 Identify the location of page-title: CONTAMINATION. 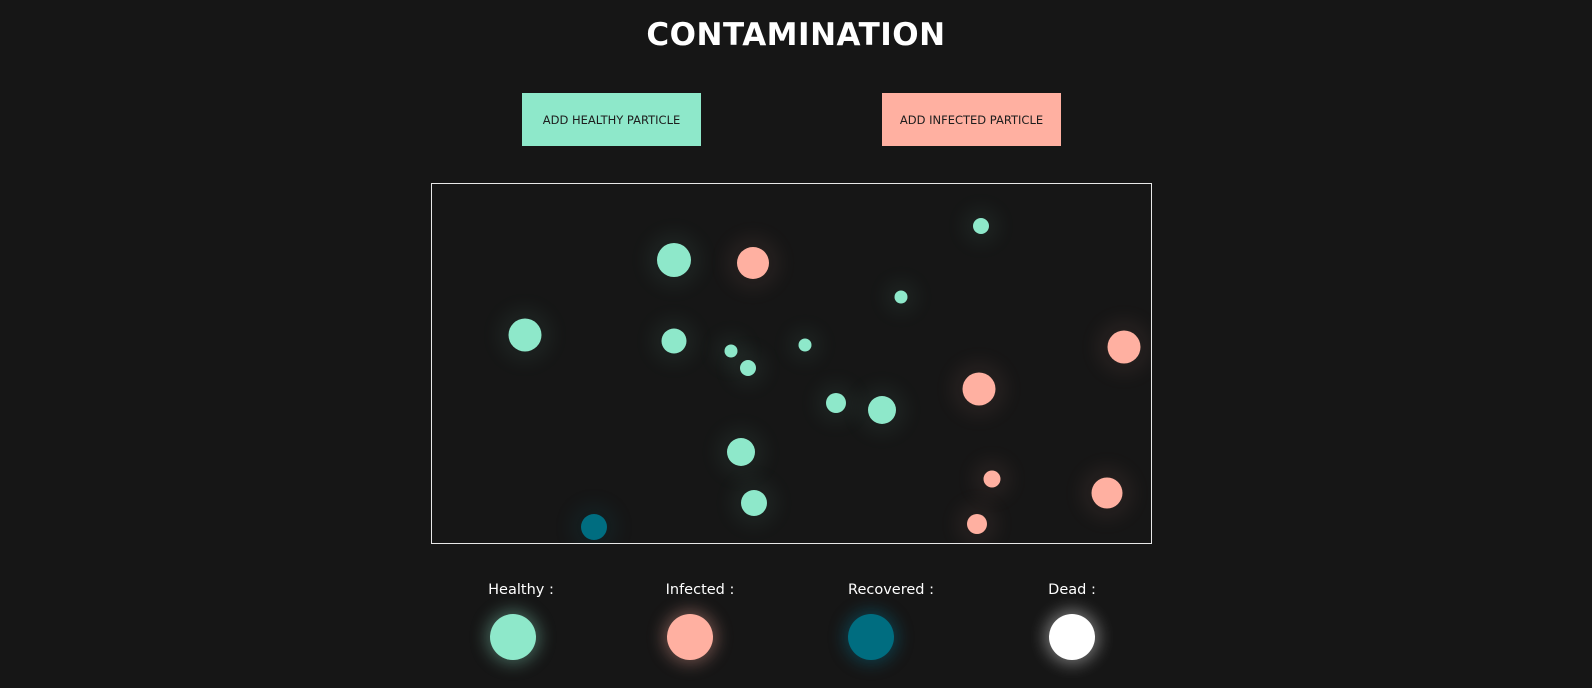
(796, 35).